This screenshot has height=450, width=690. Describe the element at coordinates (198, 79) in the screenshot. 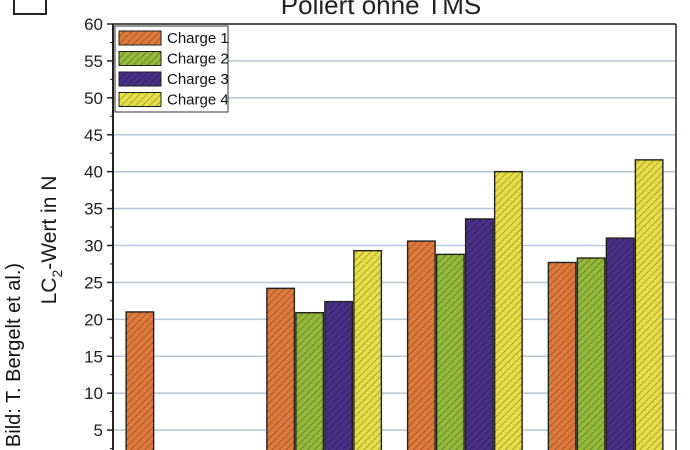

I see `legend-label: Charge 3` at that location.